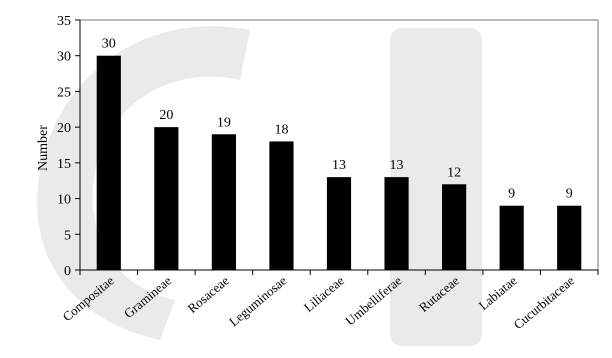 This screenshot has height=358, width=612. I want to click on bar-liliaceae, so click(339, 223).